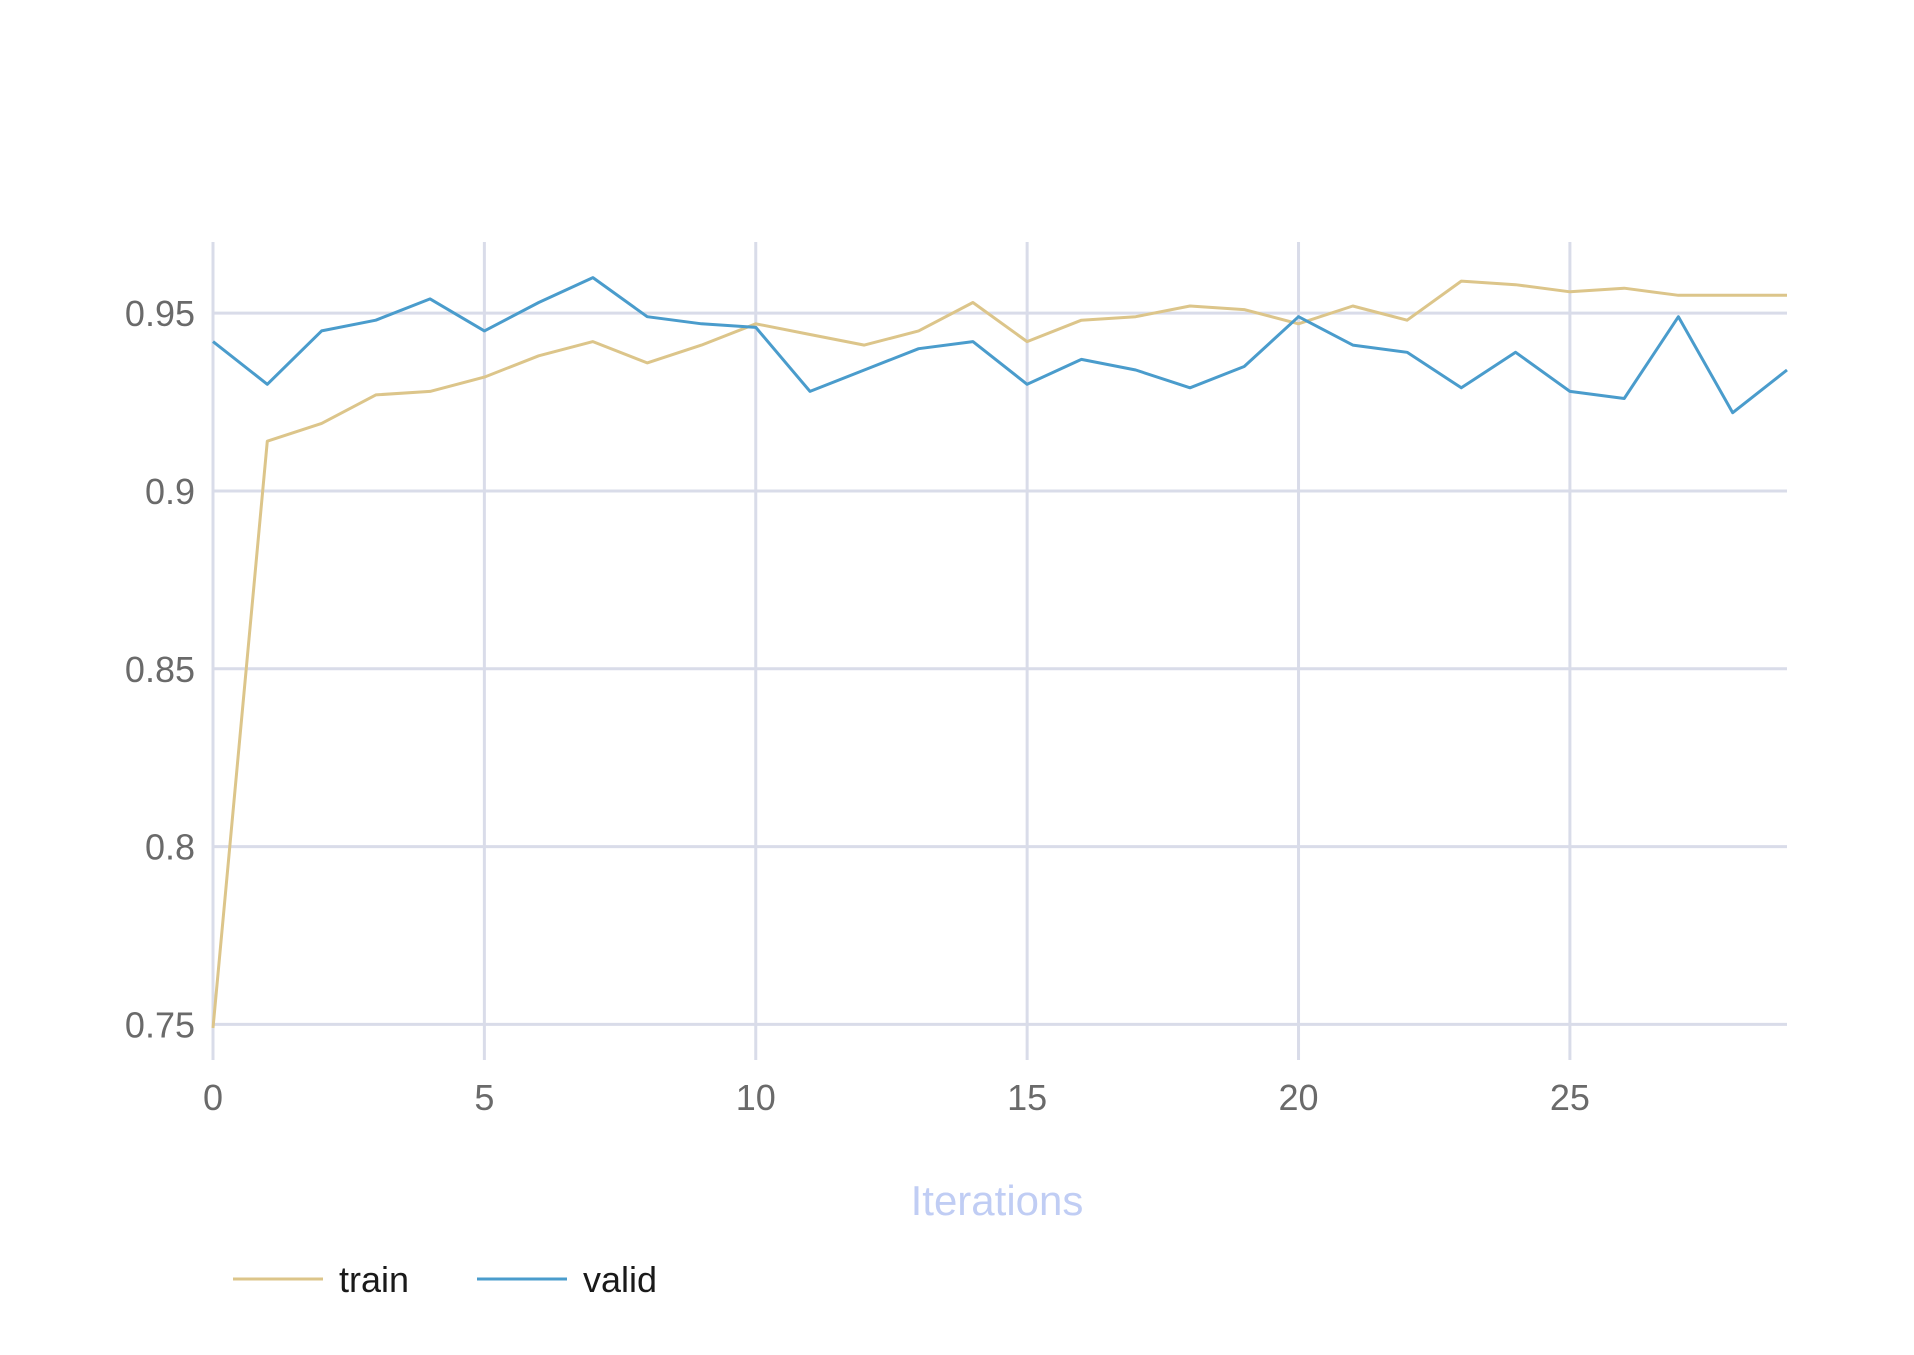 The height and width of the screenshot is (1355, 1914). Describe the element at coordinates (620, 1279) in the screenshot. I see `legend-label: valid` at that location.